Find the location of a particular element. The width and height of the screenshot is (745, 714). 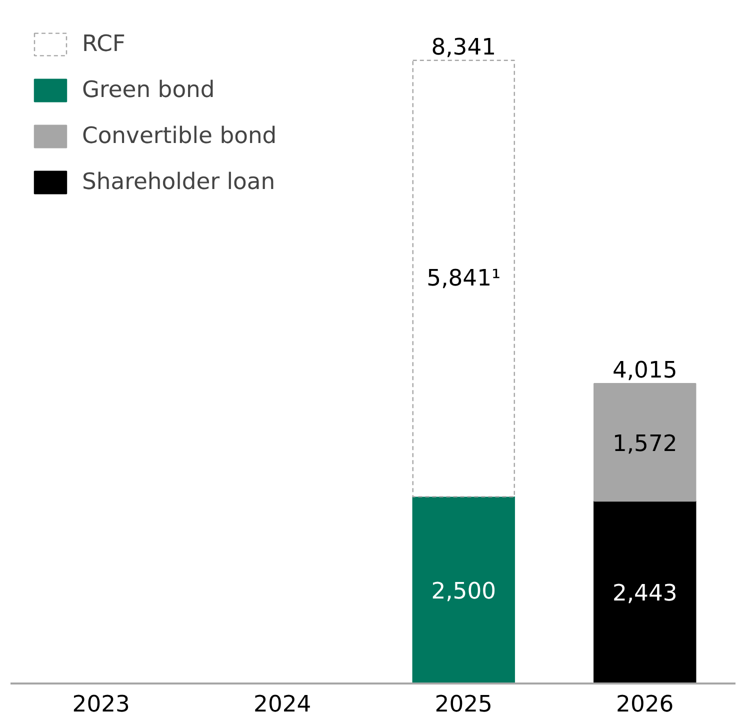

total-label: 4,015 is located at coordinates (645, 371).